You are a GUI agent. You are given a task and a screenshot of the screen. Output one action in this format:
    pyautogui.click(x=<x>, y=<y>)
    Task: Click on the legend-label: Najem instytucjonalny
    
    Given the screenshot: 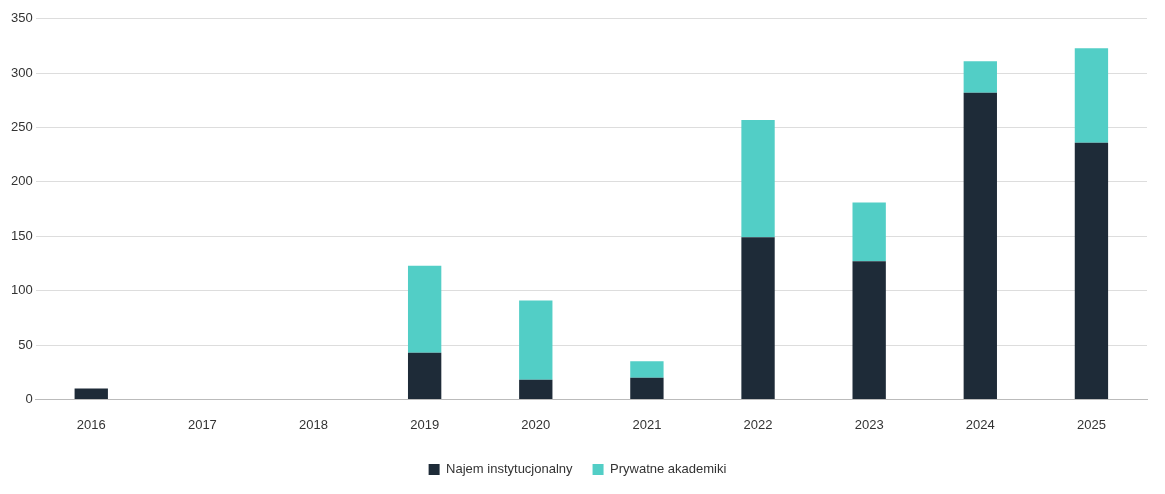 What is the action you would take?
    pyautogui.click(x=510, y=469)
    